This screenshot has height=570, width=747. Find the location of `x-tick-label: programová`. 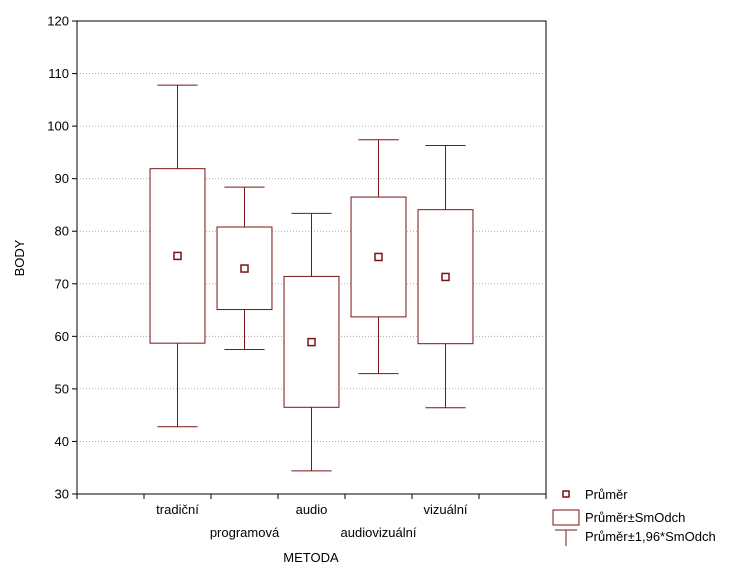

x-tick-label: programová is located at coordinates (245, 532).